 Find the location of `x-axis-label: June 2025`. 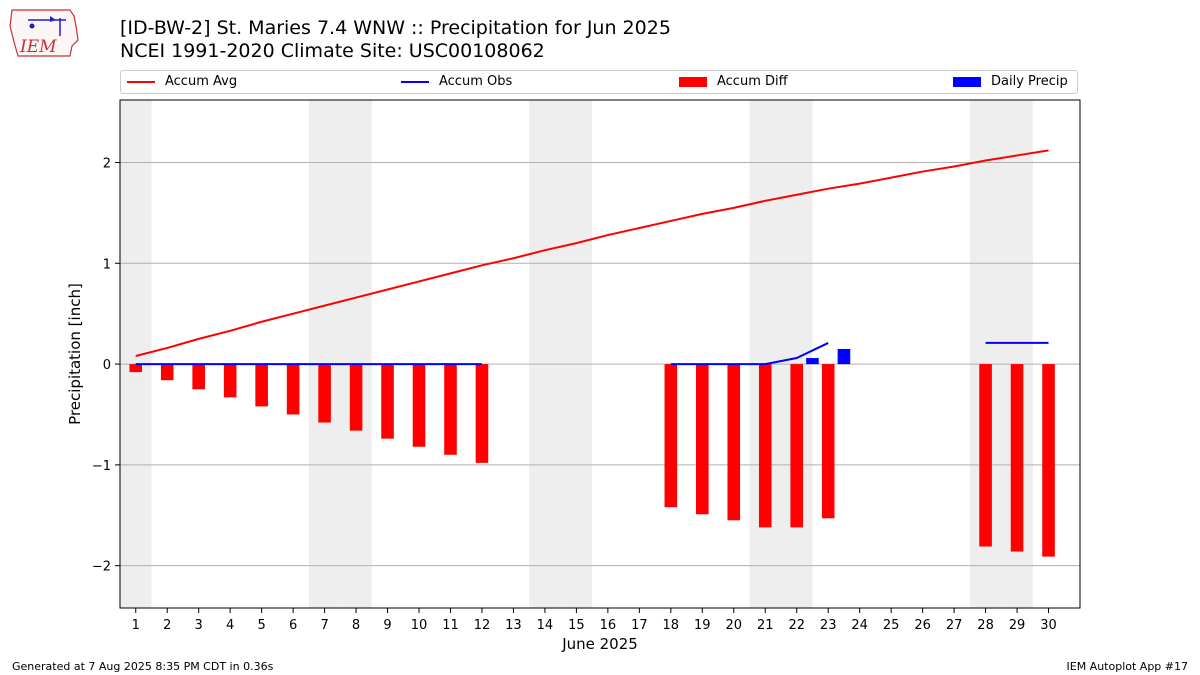

x-axis-label: June 2025 is located at coordinates (599, 644).